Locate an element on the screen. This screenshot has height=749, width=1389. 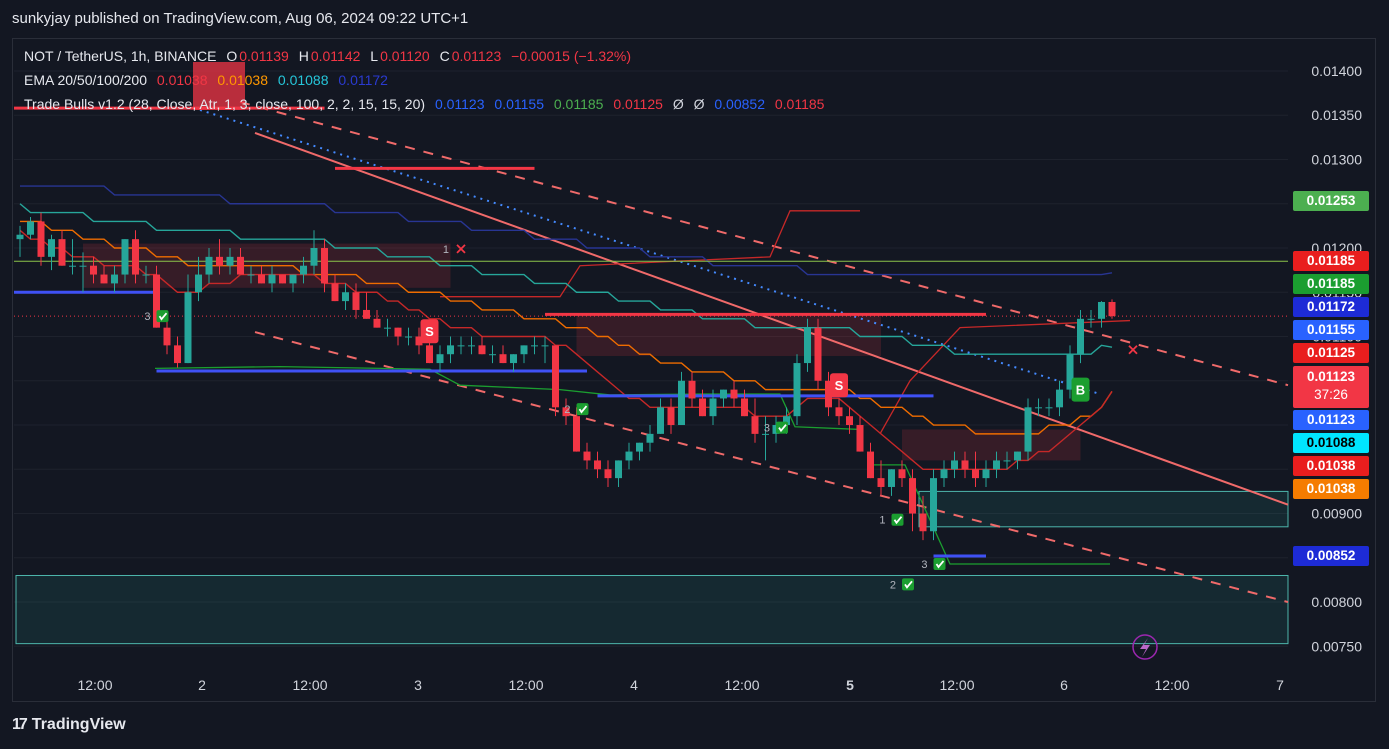
price-tag: 0.01185 is located at coordinates (1331, 261).